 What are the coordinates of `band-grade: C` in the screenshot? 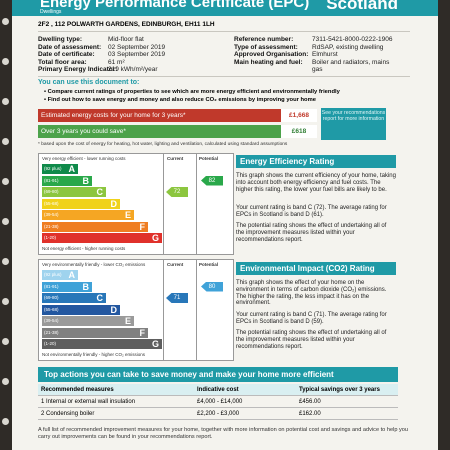 It's located at (100, 192).